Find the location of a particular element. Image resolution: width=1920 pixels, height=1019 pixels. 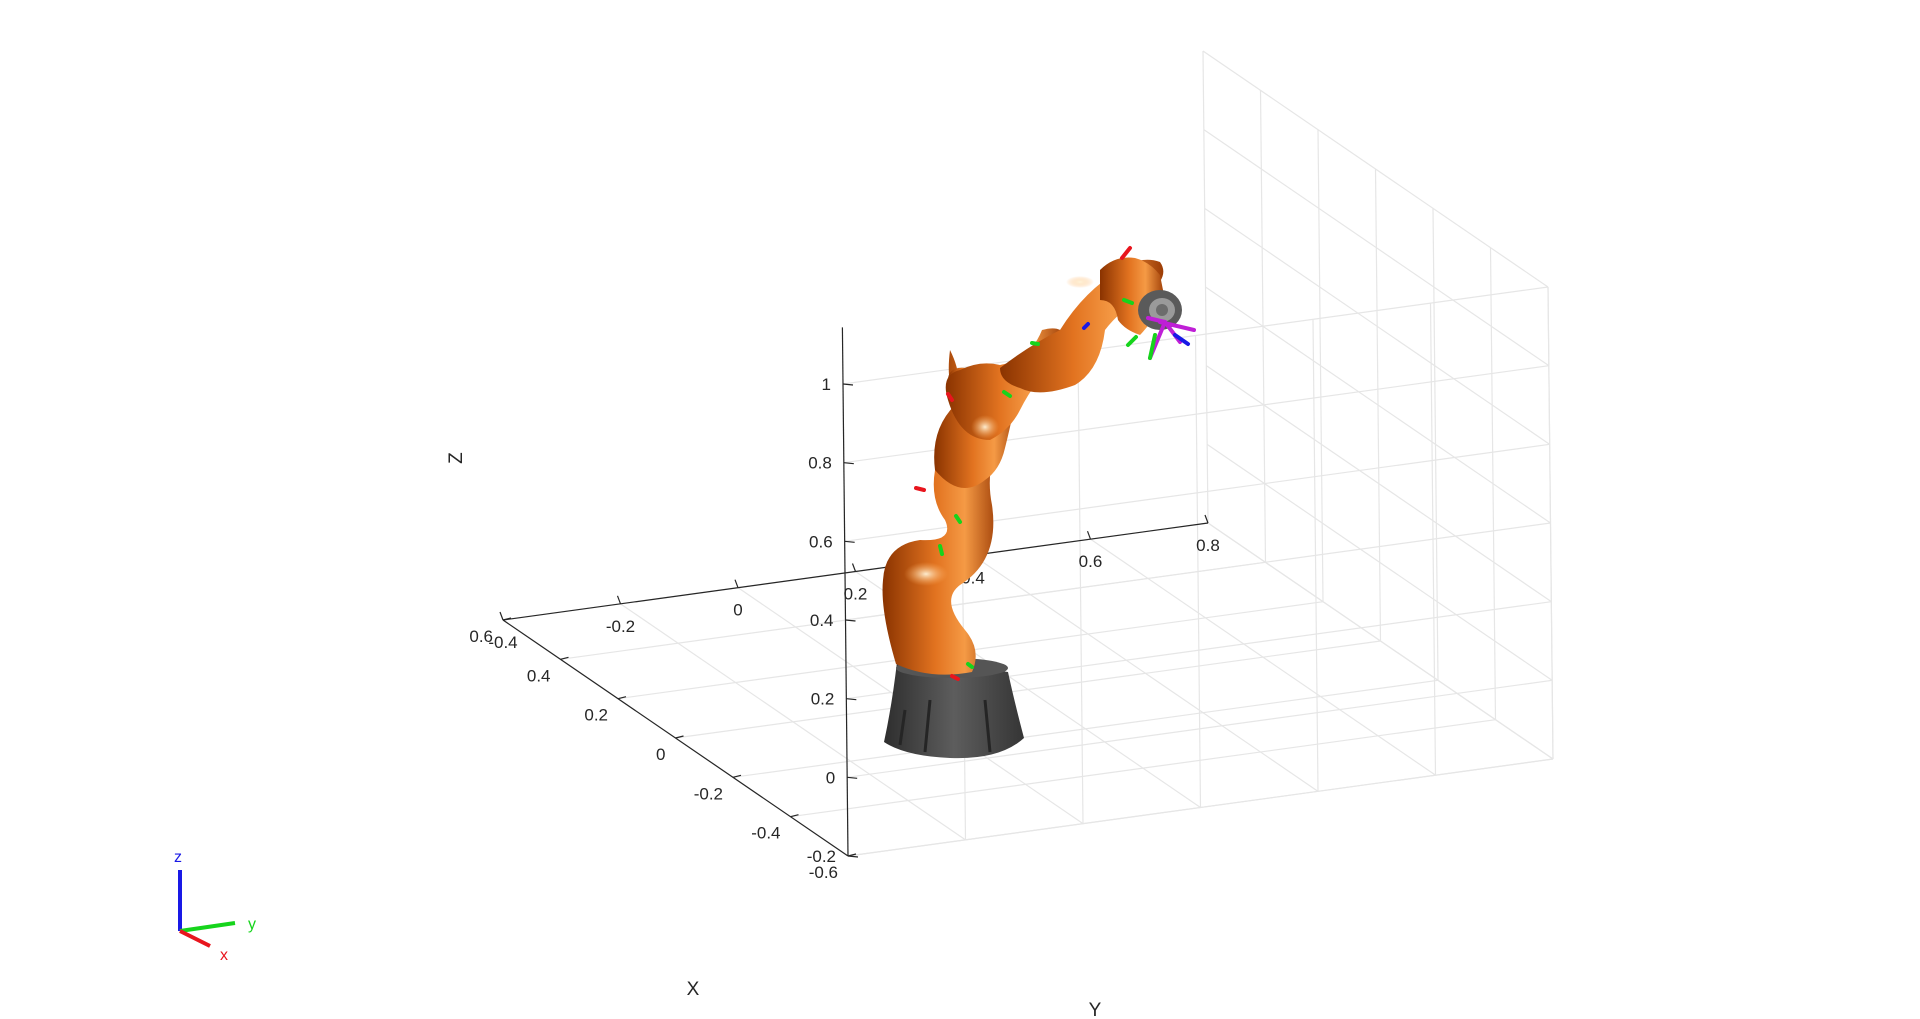

z-tick-label: 0.2 is located at coordinates (823, 699).